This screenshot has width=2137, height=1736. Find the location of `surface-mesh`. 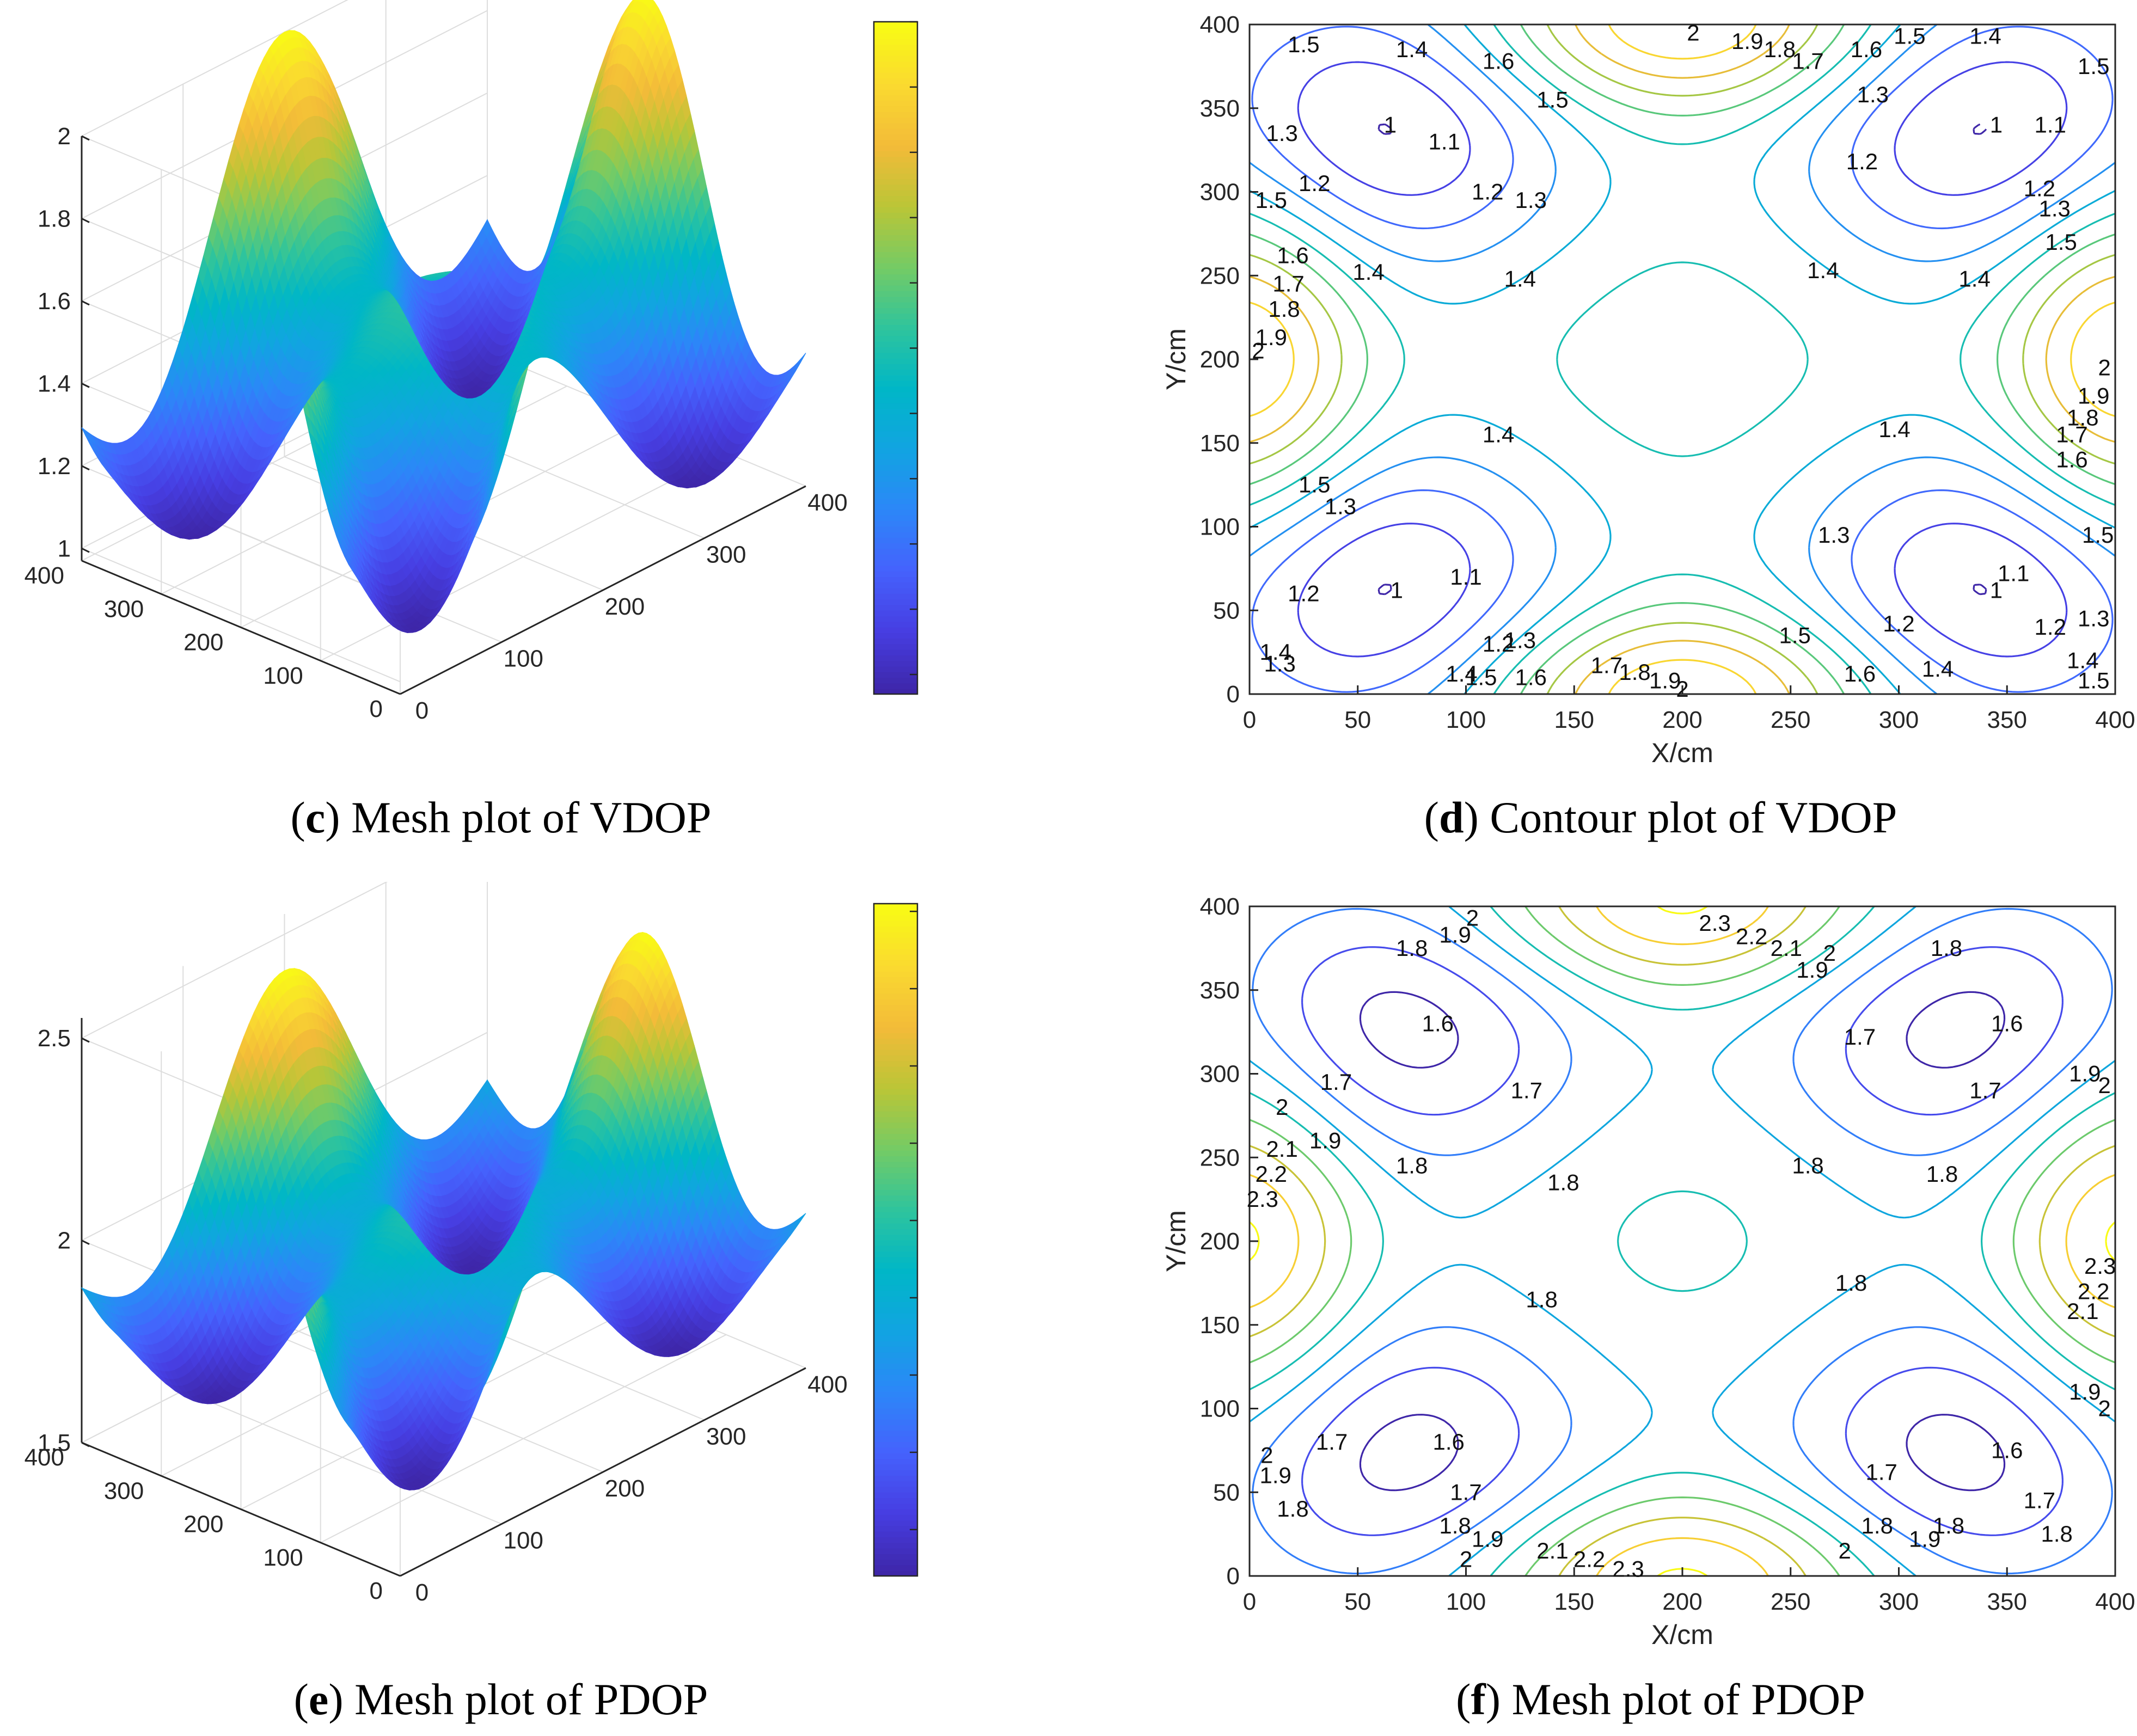

surface-mesh is located at coordinates (444, 316).